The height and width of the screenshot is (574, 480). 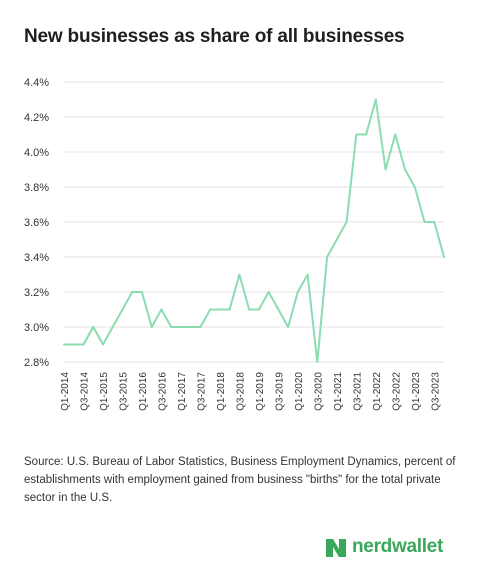 I want to click on brand-name: nerdwallet, so click(x=397, y=546).